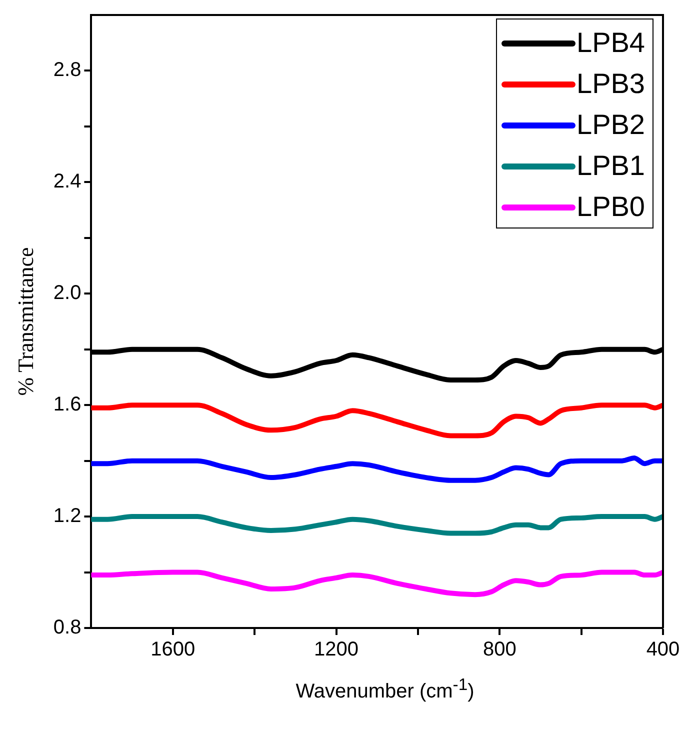 The width and height of the screenshot is (683, 735). What do you see at coordinates (67, 516) in the screenshot?
I see `y-tick-label: 1.2` at bounding box center [67, 516].